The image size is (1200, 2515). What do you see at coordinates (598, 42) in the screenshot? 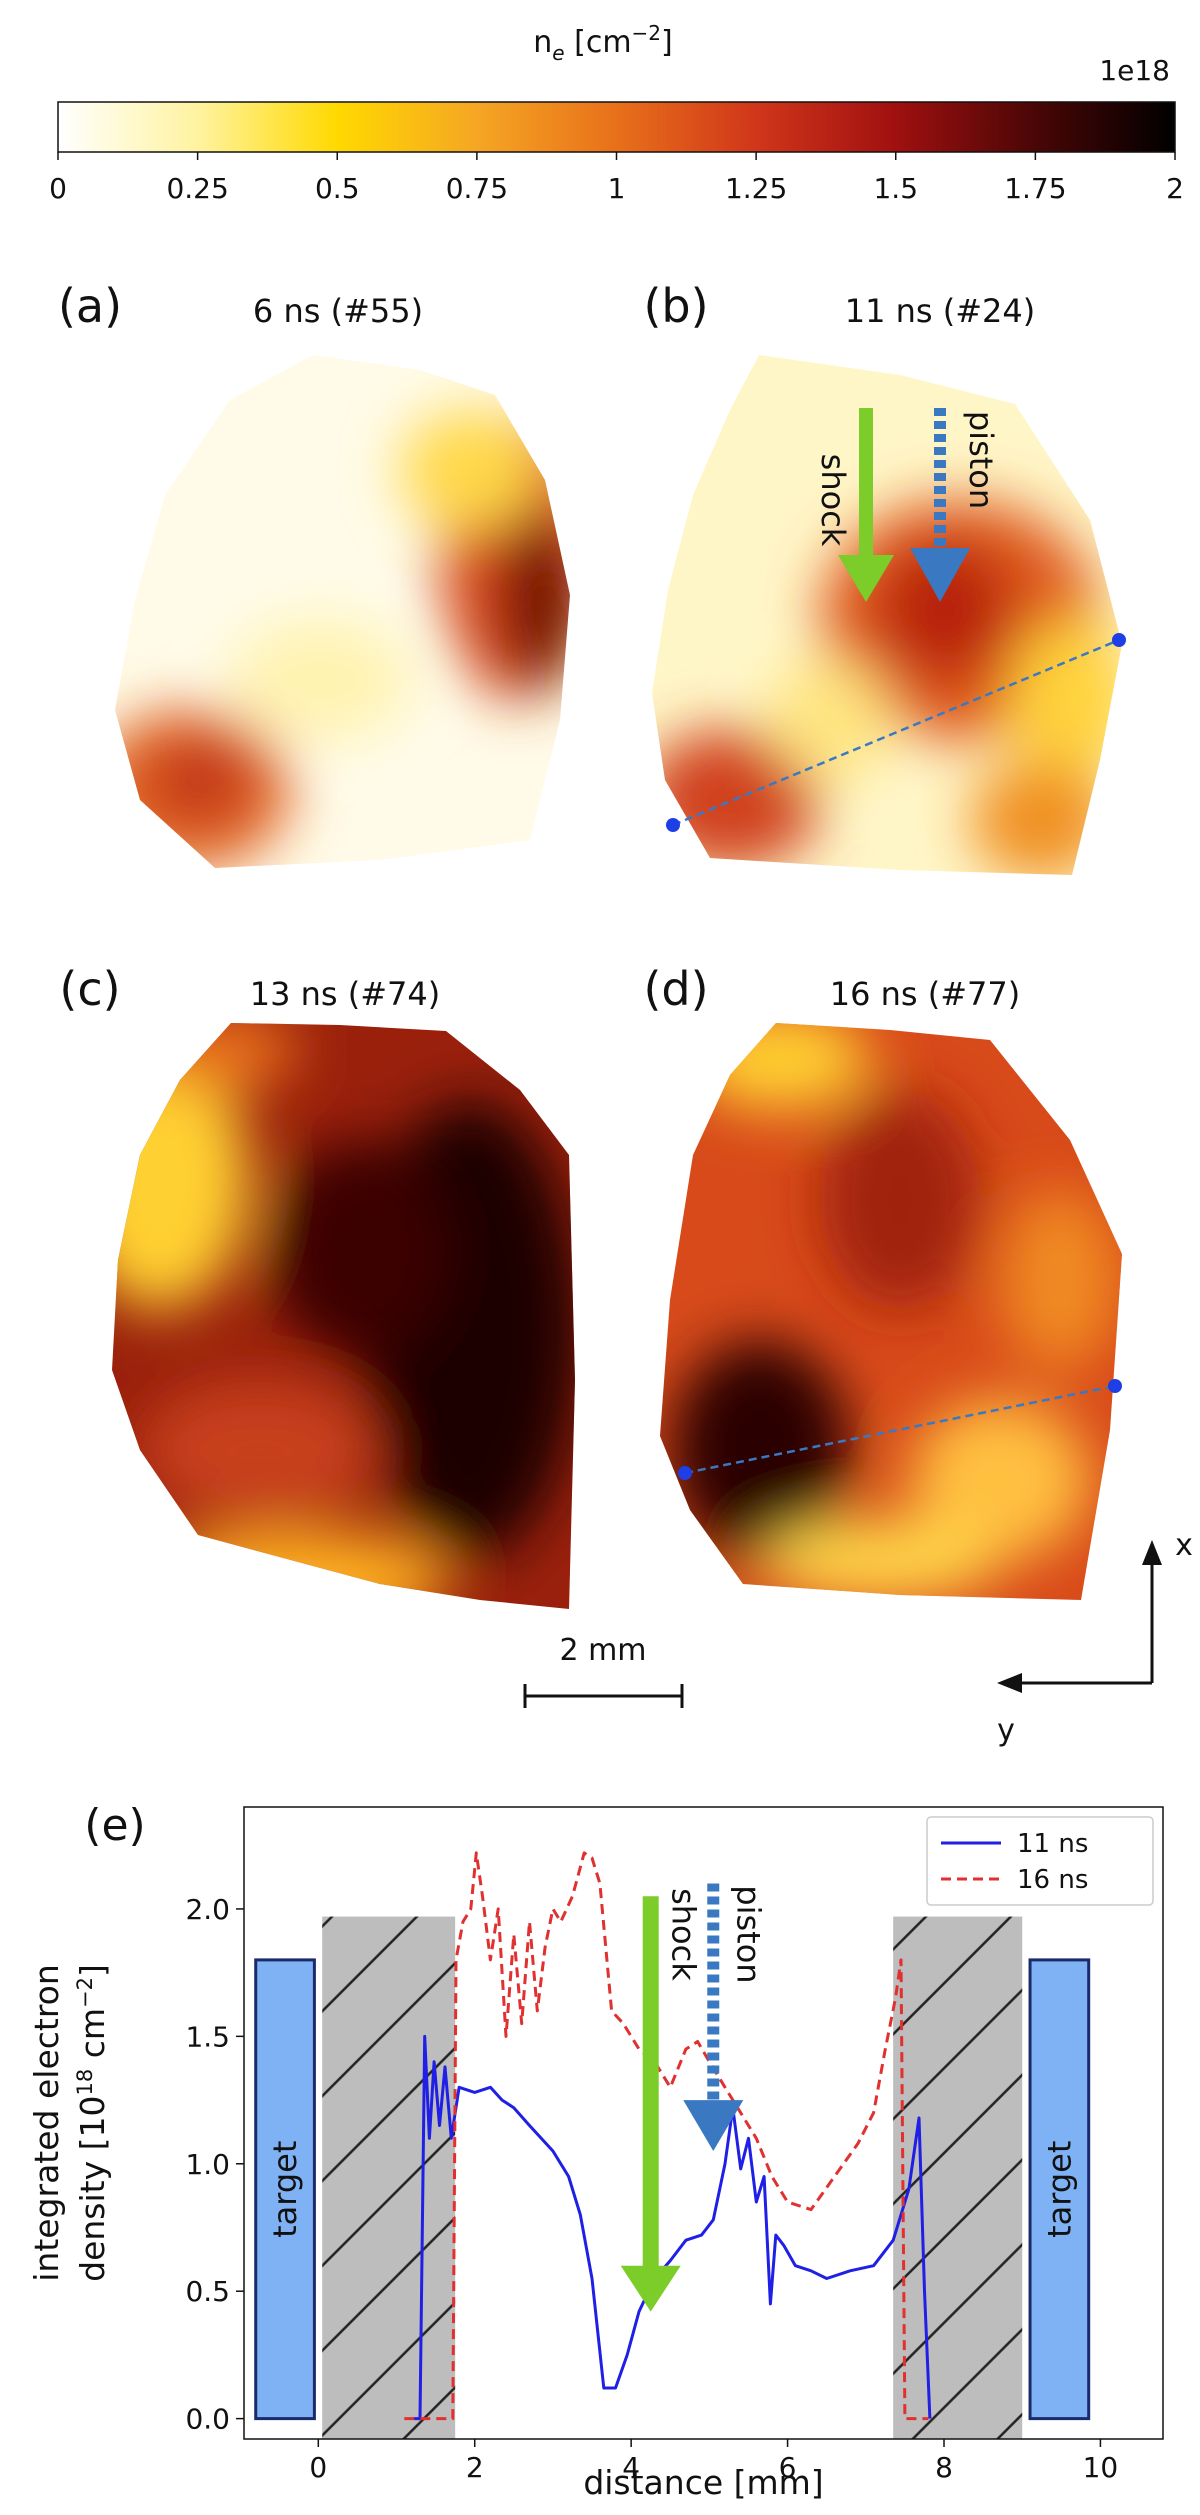
I see `colorbar-title-part: [cm` at bounding box center [598, 42].